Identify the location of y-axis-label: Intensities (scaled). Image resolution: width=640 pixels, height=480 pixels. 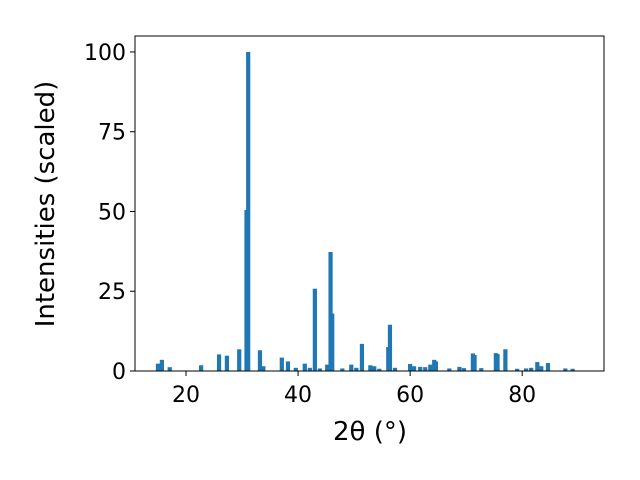
(46, 204).